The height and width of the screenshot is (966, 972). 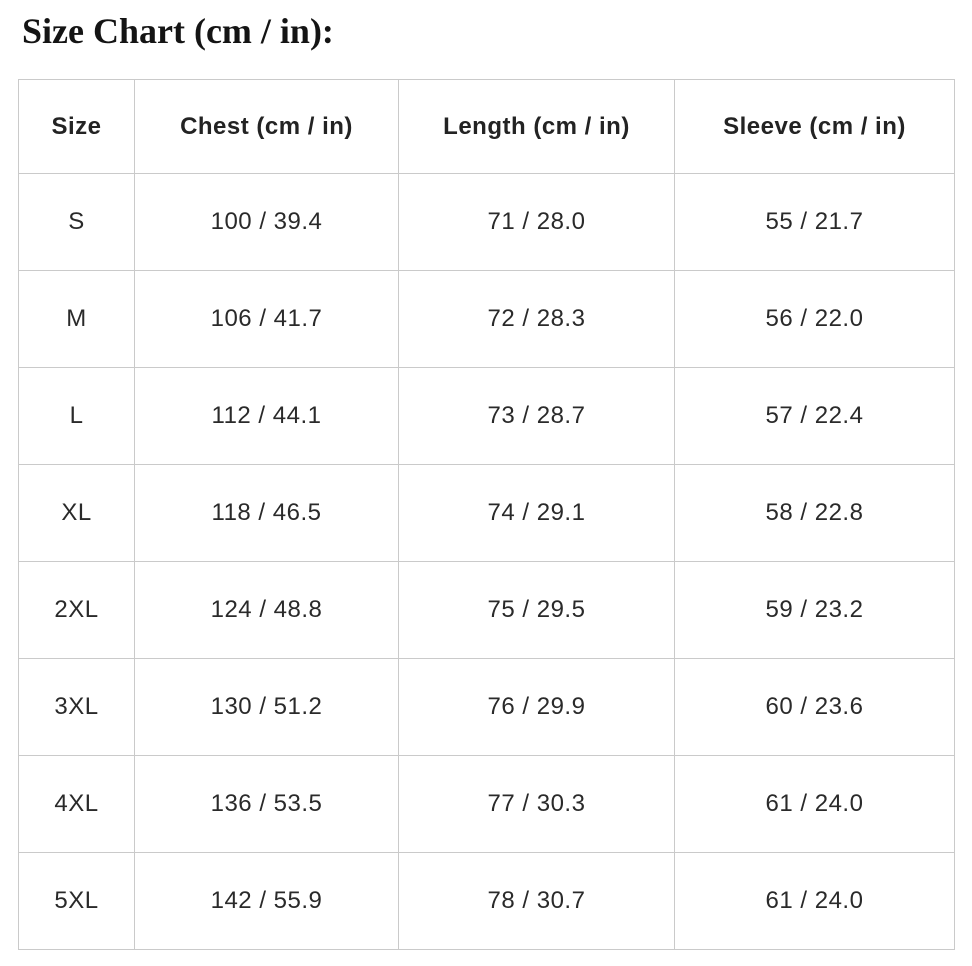 I want to click on length-cell: 75 / 29.5, so click(x=536, y=610).